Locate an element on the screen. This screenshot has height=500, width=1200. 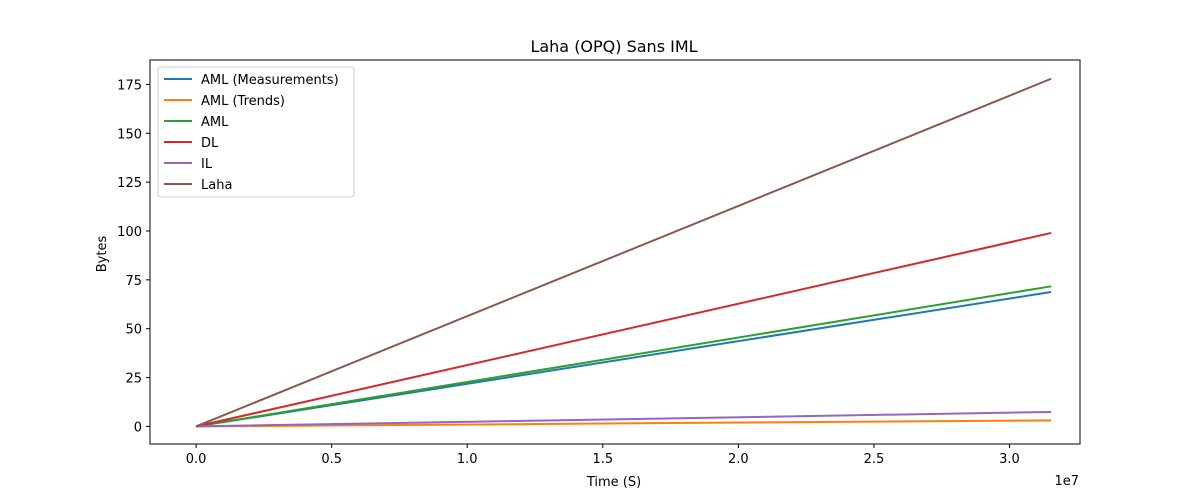
y-tick-label: 125 is located at coordinates (129, 183).